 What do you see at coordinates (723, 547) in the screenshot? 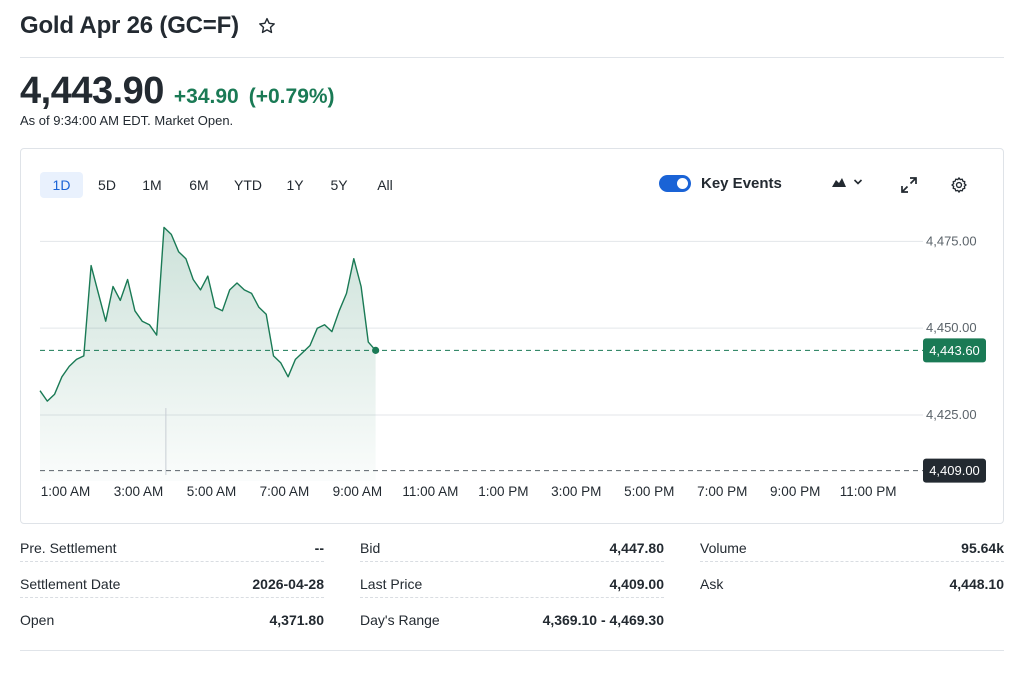
I see `stat-label: Volume` at bounding box center [723, 547].